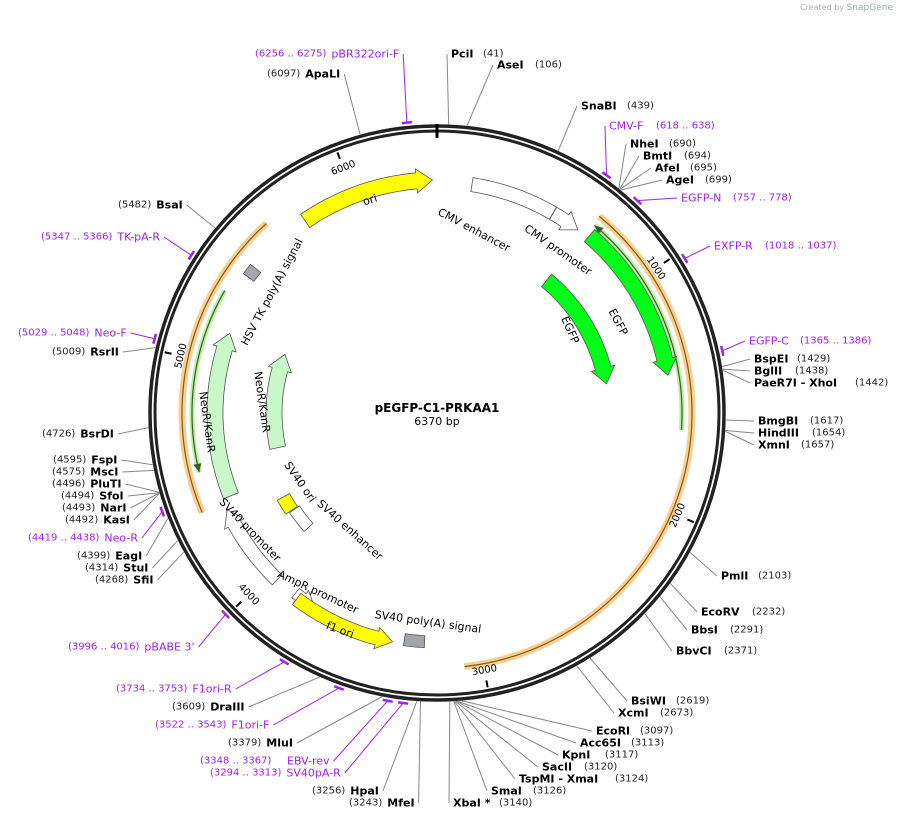 This screenshot has height=816, width=901. Describe the element at coordinates (135, 568) in the screenshot. I see `enzyme-name: StuI` at that location.